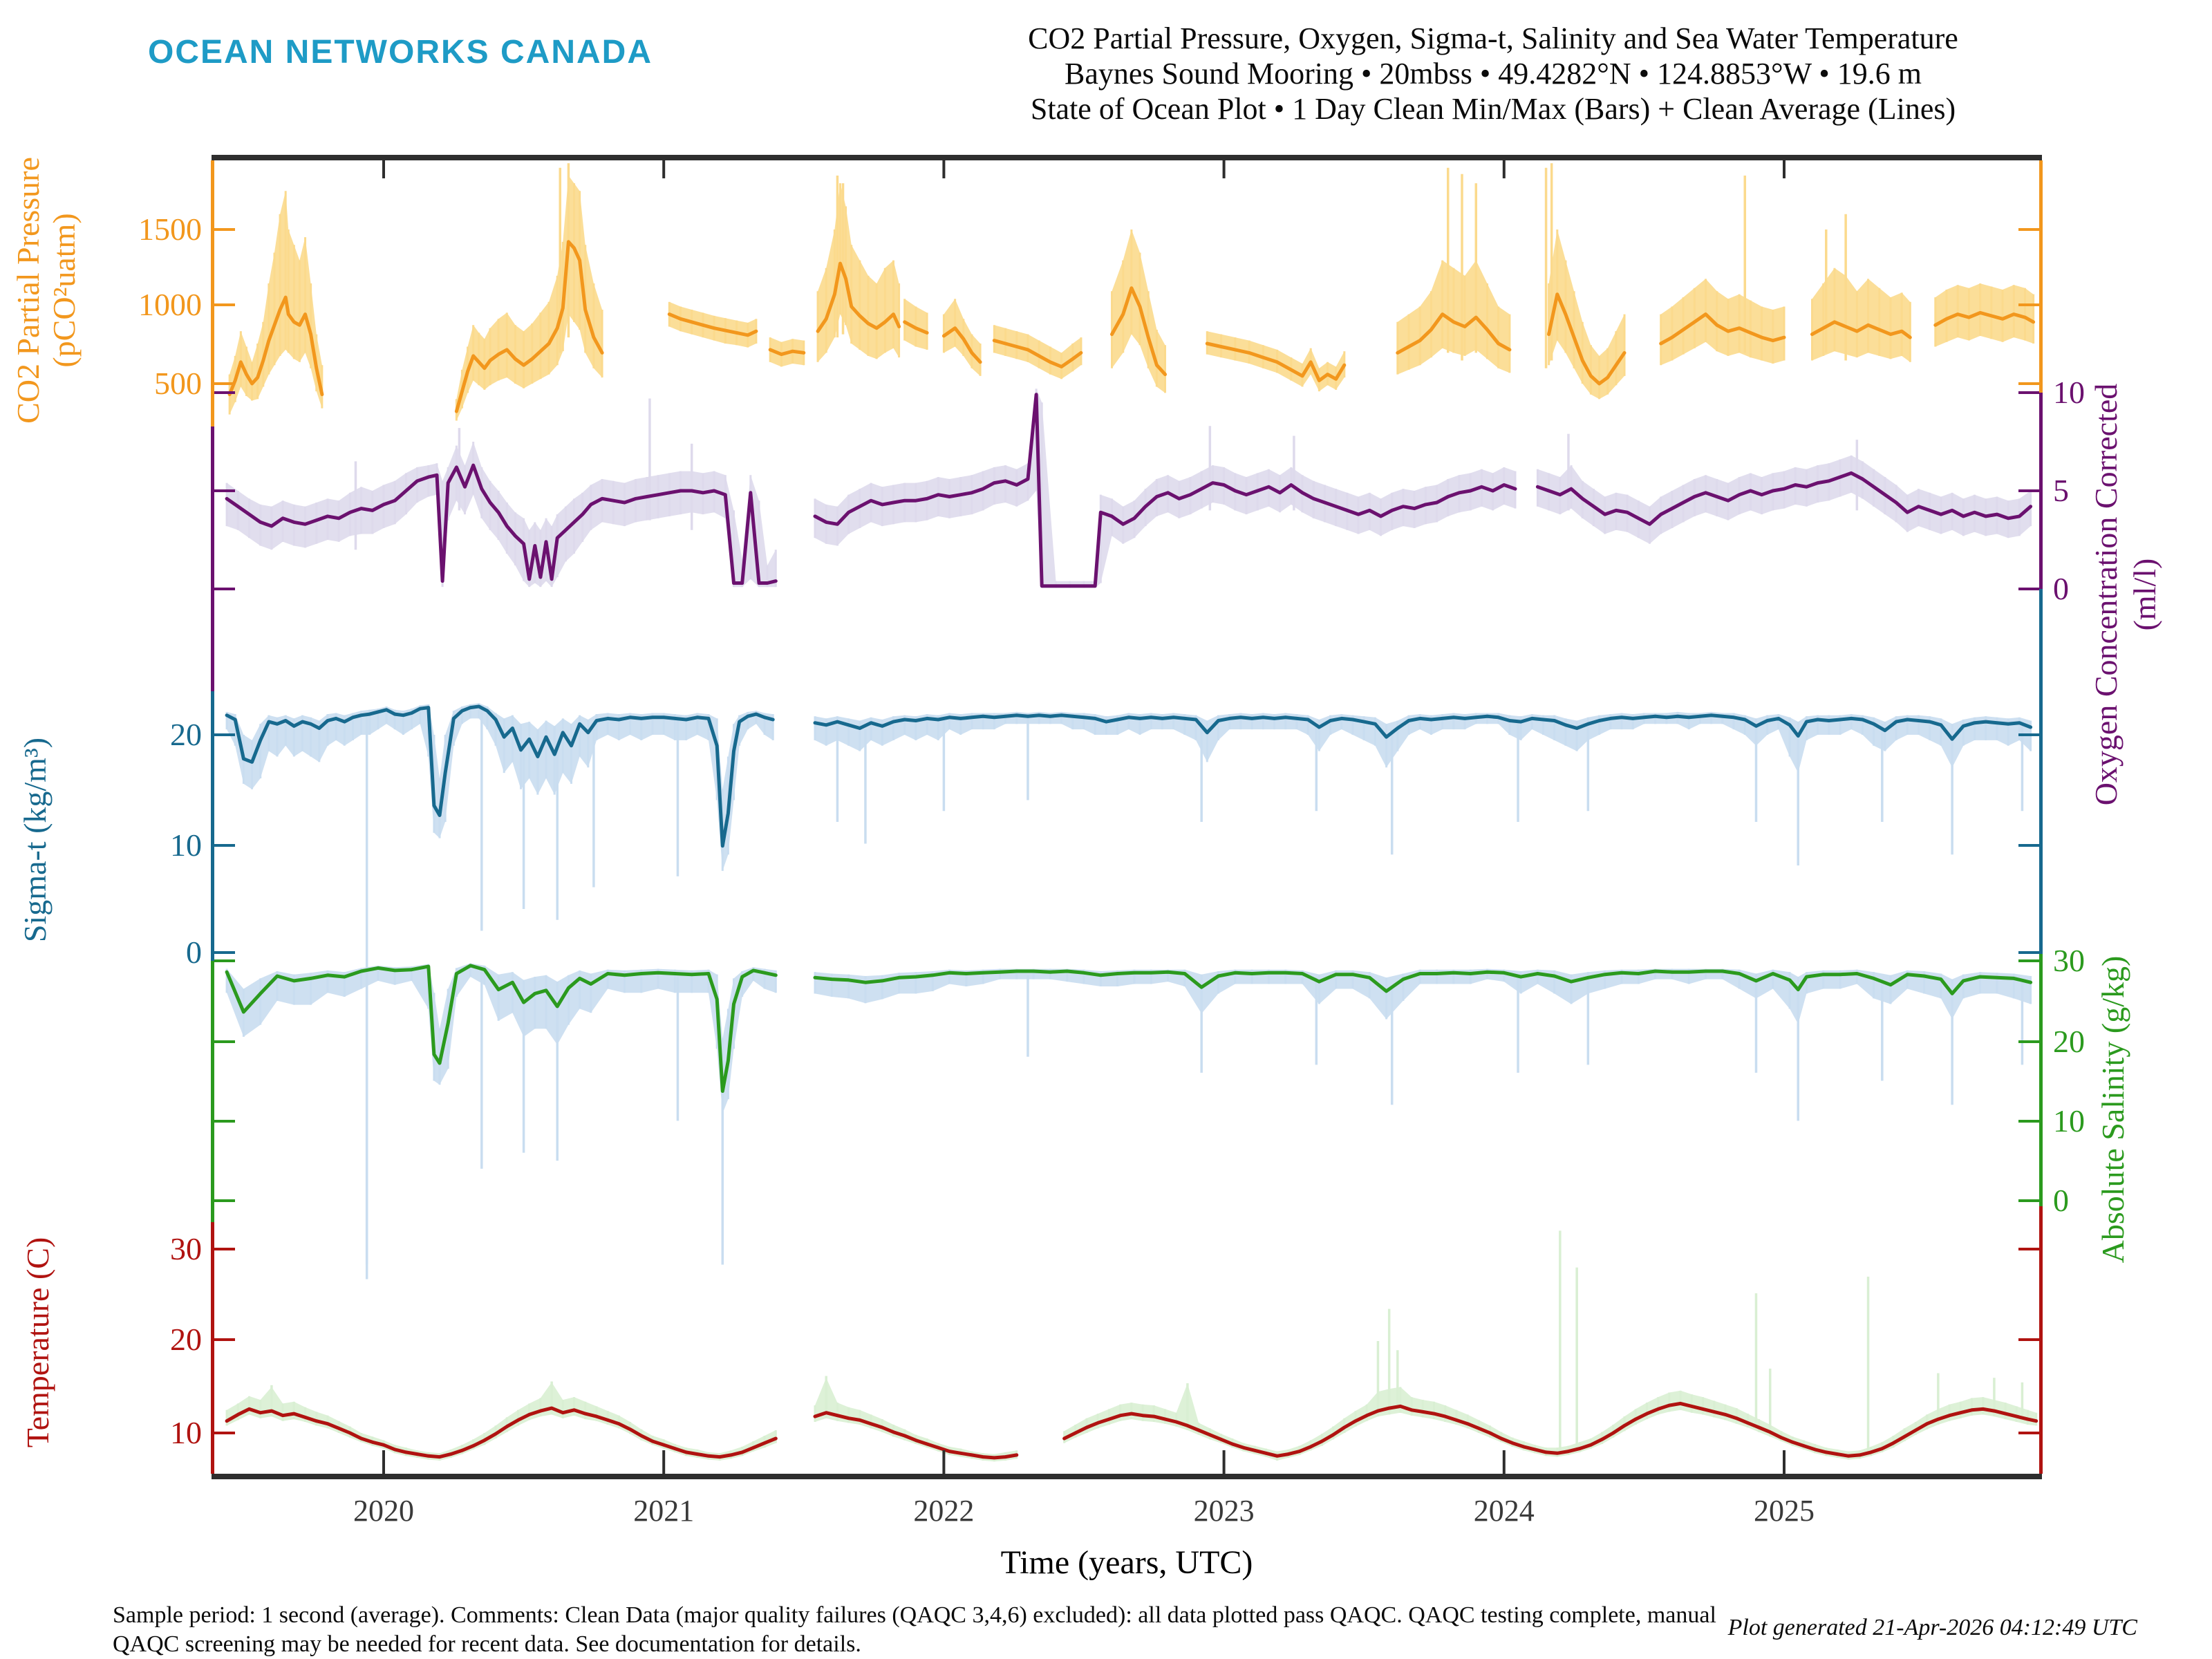 The image size is (2212, 1659). What do you see at coordinates (1129, 1114) in the screenshot?
I see `series-sal` at bounding box center [1129, 1114].